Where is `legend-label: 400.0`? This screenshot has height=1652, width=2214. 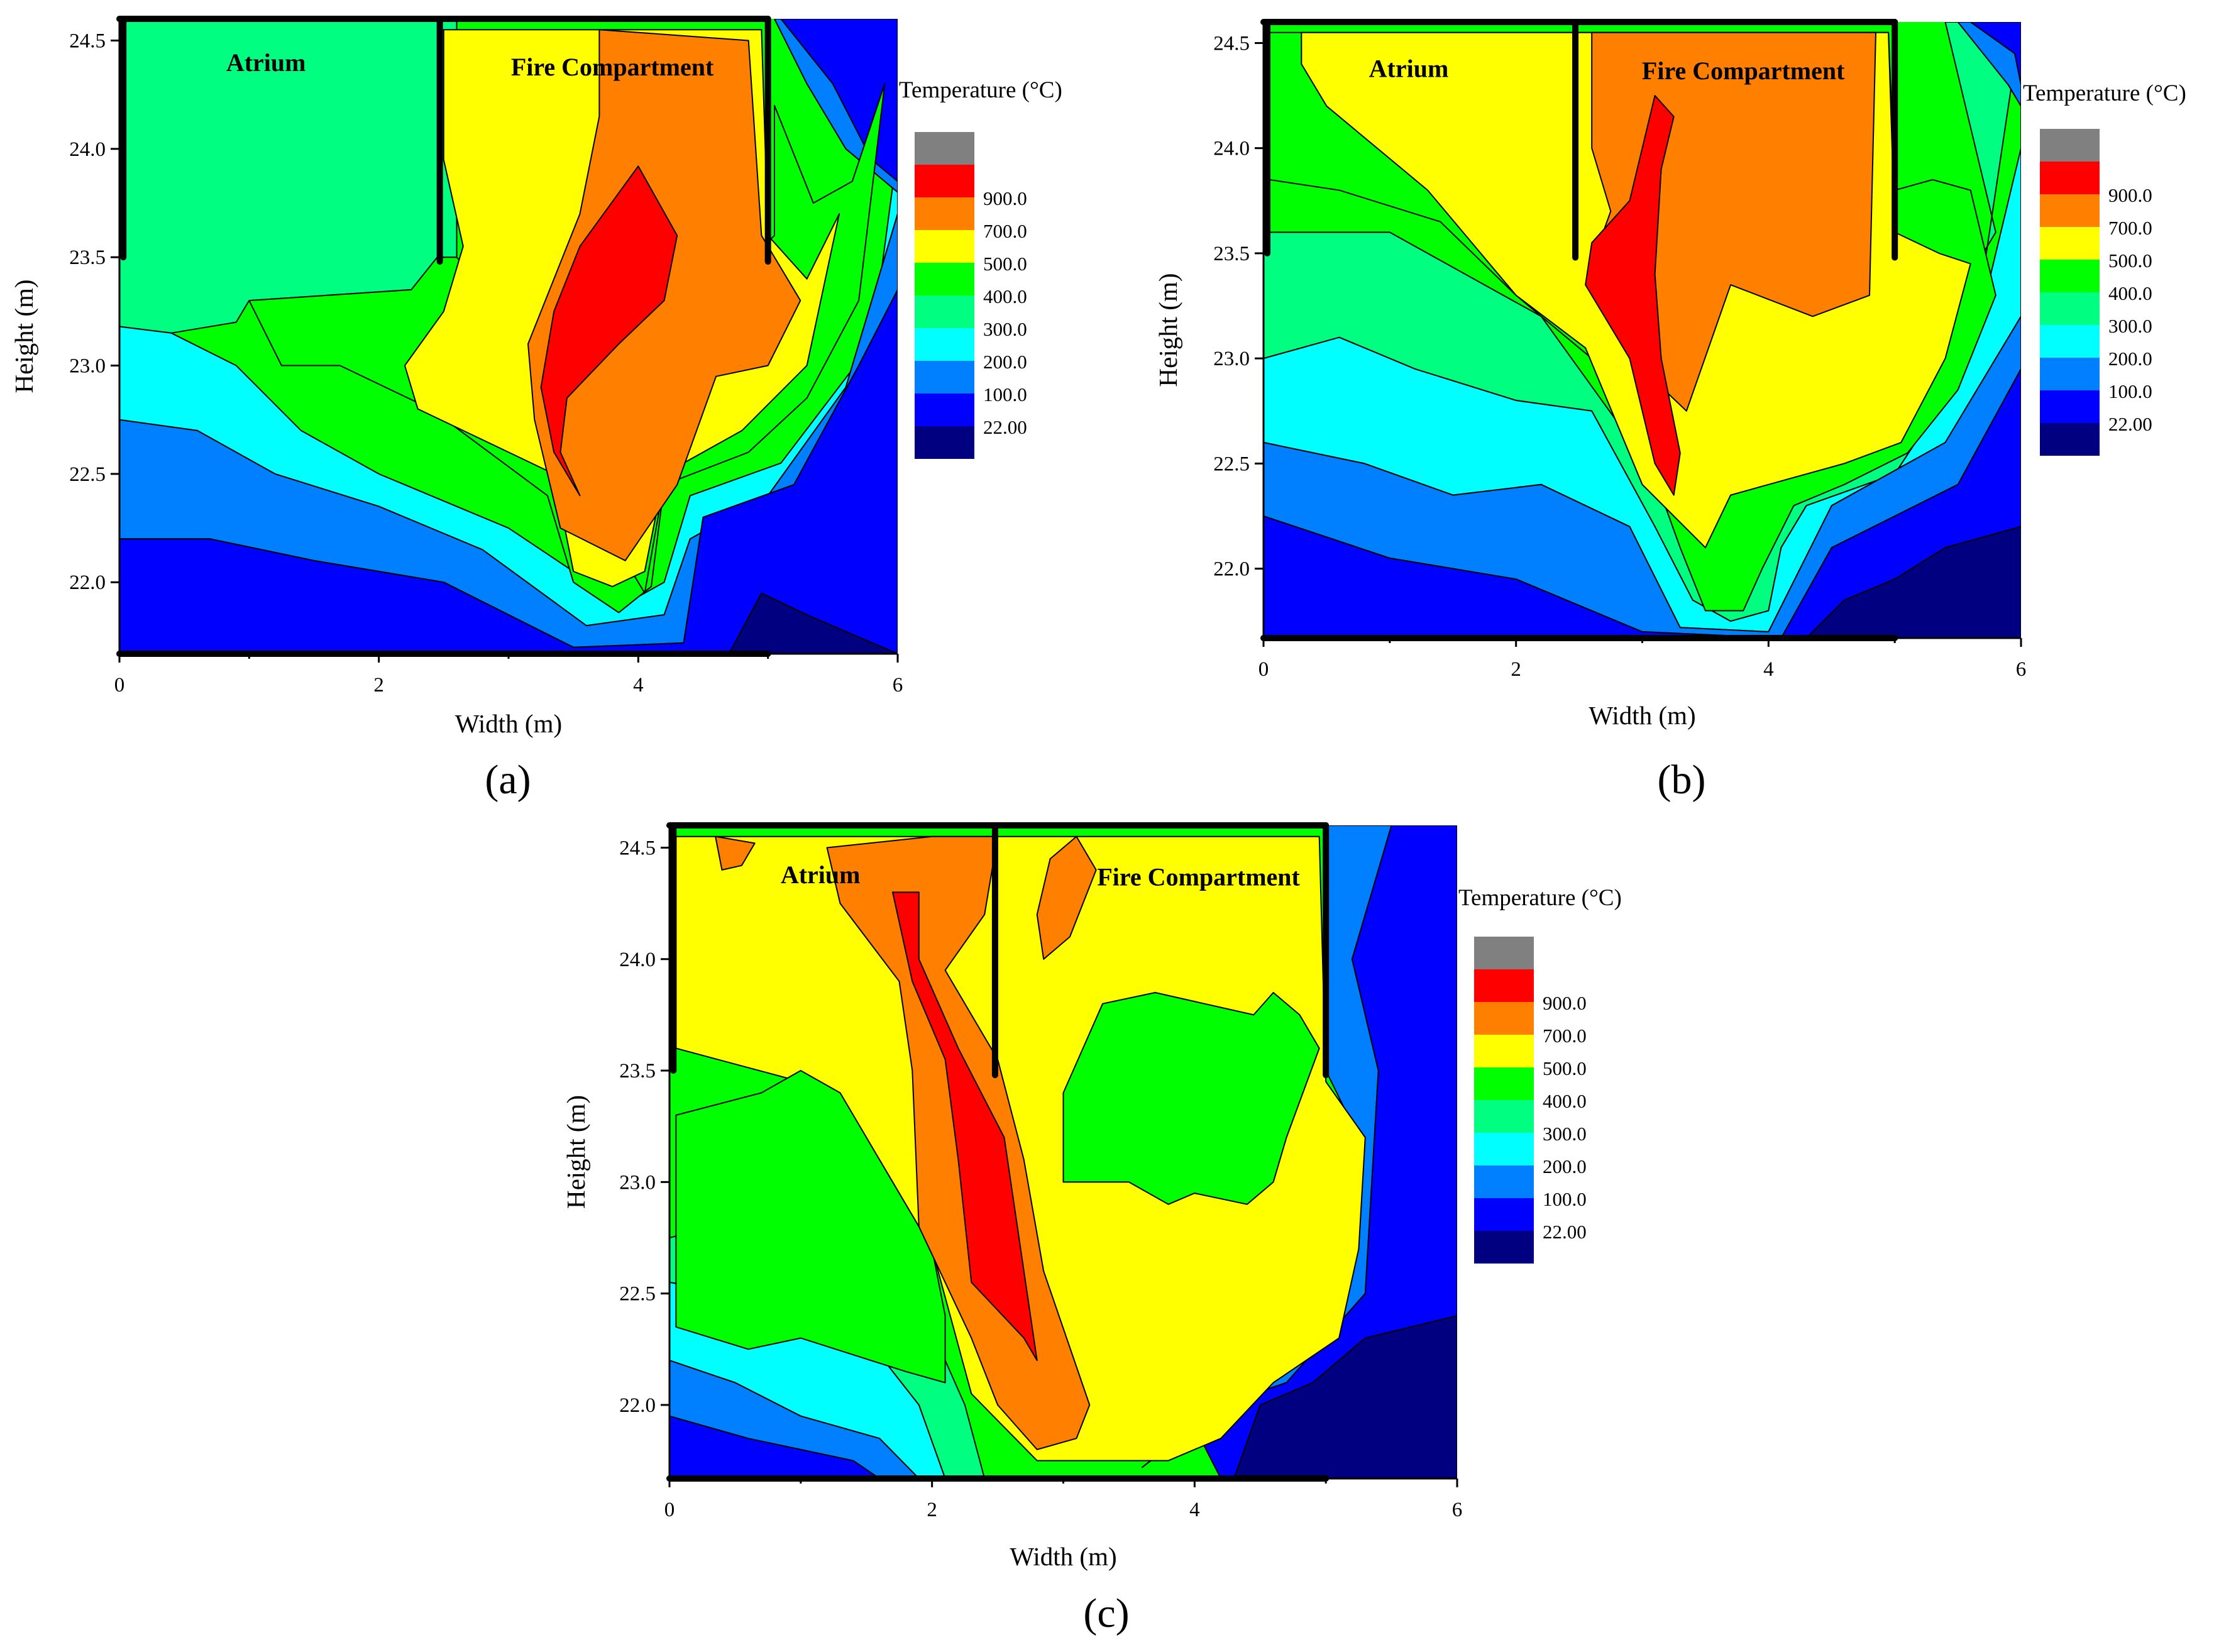
legend-label: 400.0 is located at coordinates (1565, 1101).